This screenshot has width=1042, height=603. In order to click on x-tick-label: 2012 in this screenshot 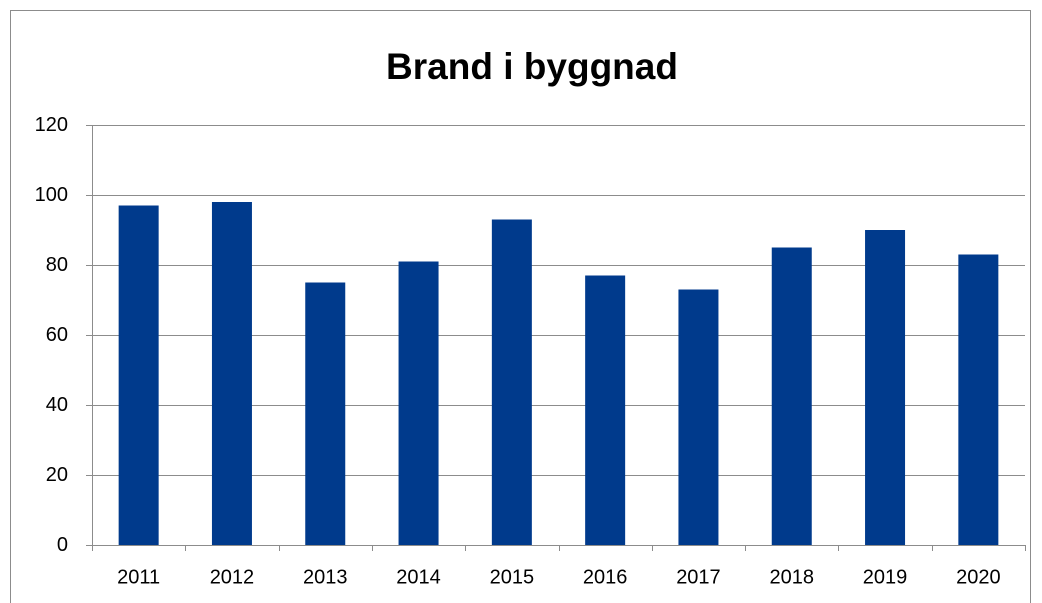, I will do `click(232, 577)`.